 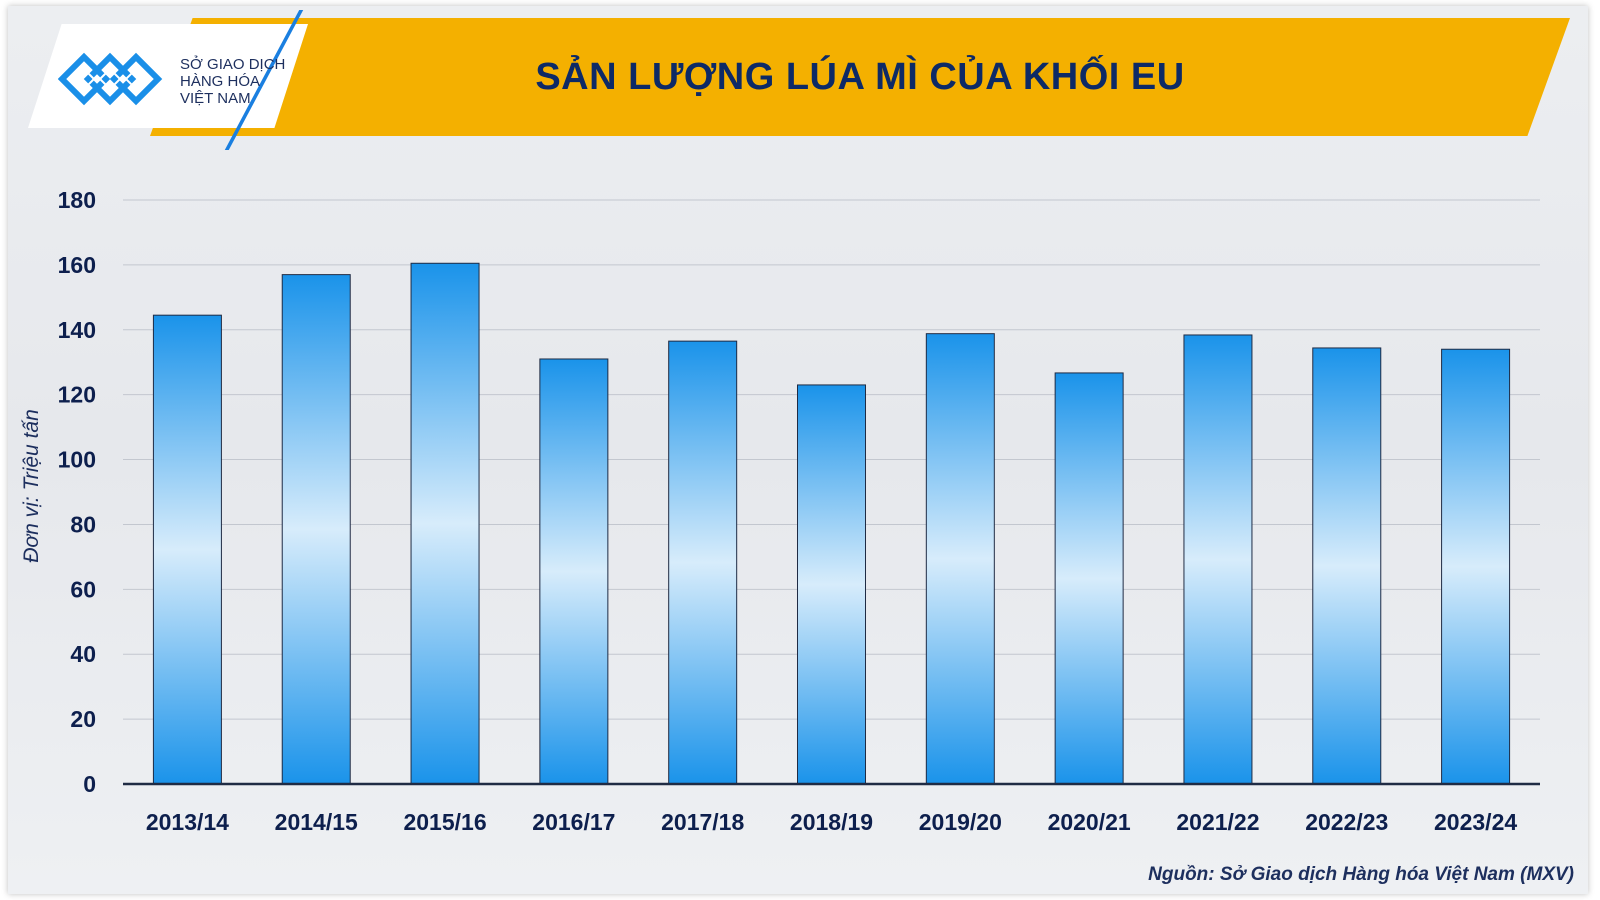 What do you see at coordinates (77, 330) in the screenshot?
I see `y-tick-label: 140` at bounding box center [77, 330].